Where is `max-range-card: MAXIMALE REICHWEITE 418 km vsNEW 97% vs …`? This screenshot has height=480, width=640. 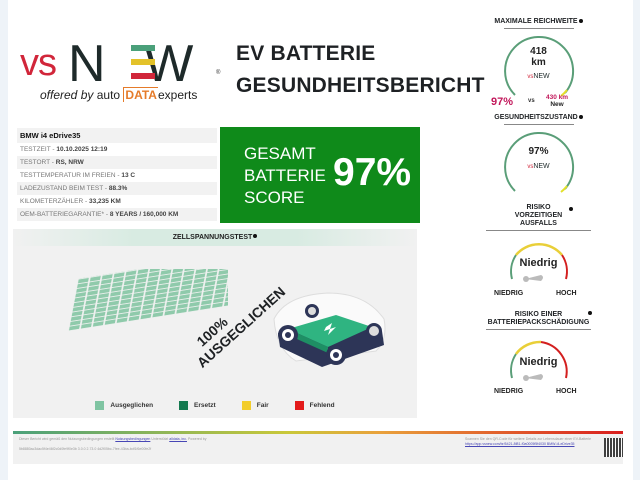
max-range-card: MAXIMALE REICHWEITE 418 km vsNEW 97% vs … is located at coordinates (538, 63).